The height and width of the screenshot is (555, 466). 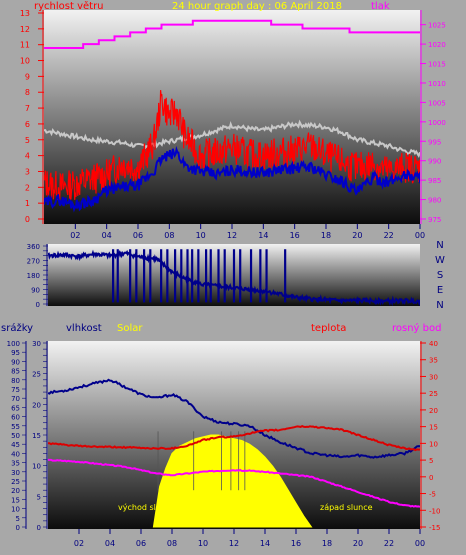 I want to click on time-tick-label: 12, so click(x=234, y=543).